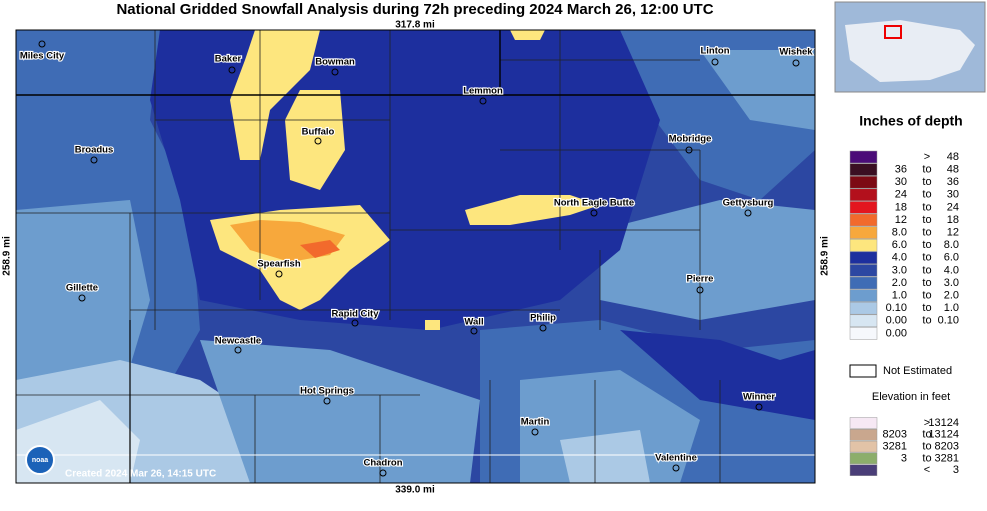  What do you see at coordinates (951, 270) in the screenshot?
I see `legend-high: 4.0` at bounding box center [951, 270].